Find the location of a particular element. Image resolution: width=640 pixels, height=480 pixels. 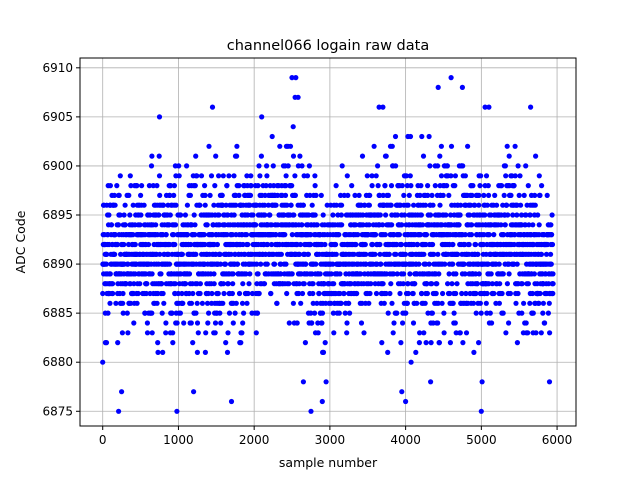

x-tick-label: 0 is located at coordinates (103, 440).